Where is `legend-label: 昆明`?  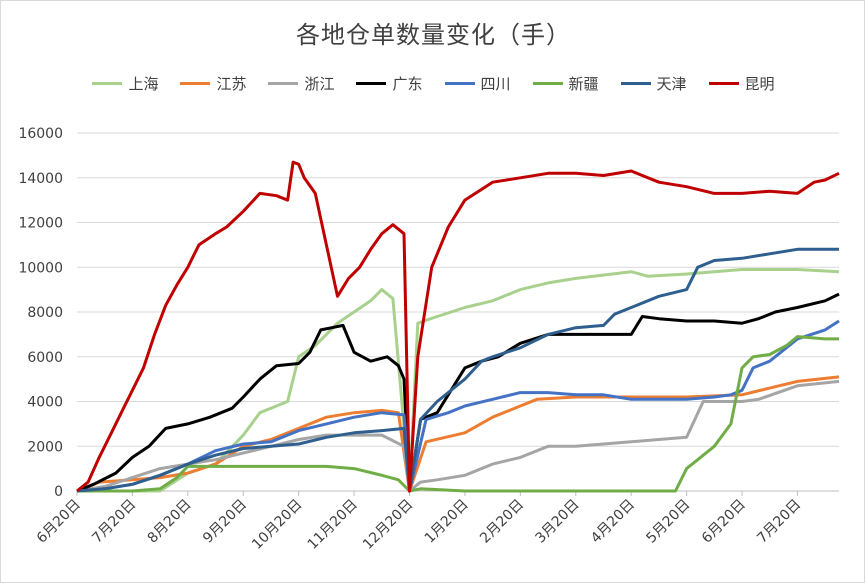 legend-label: 昆明 is located at coordinates (759, 84).